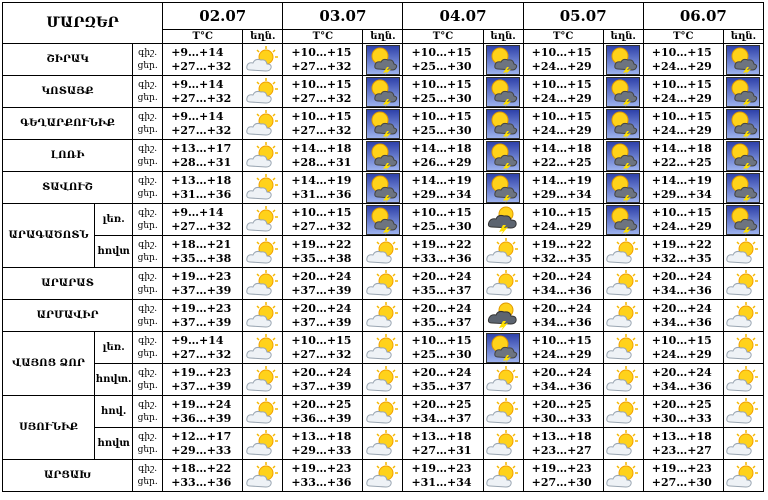  I want to click on region-name: ՏԱՎՈՒՇ, so click(67, 187).